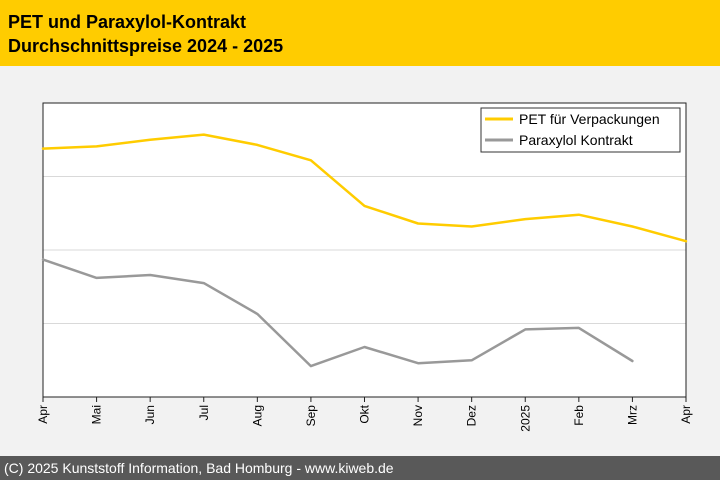  I want to click on legend-box, so click(580, 130).